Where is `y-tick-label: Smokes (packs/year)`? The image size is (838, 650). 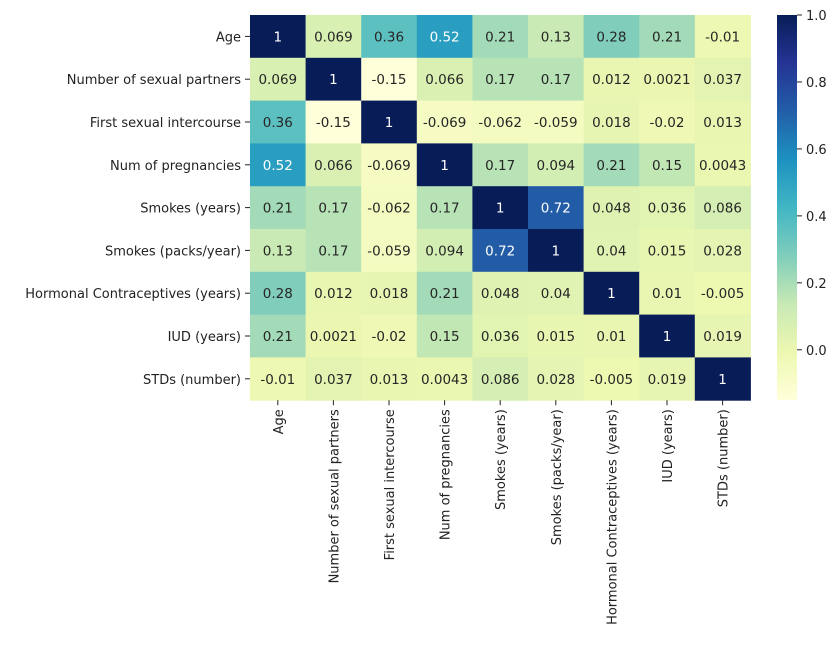
y-tick-label: Smokes (packs/year) is located at coordinates (173, 251).